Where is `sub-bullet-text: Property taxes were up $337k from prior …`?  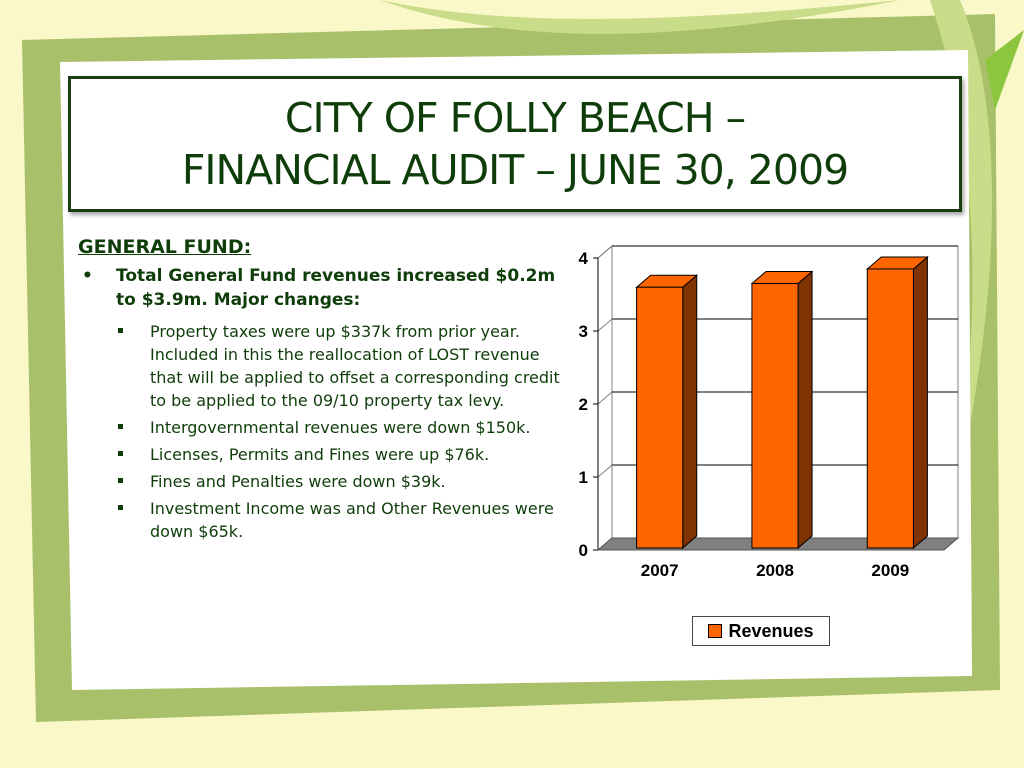 sub-bullet-text: Property taxes were up $337k from prior … is located at coordinates (355, 366).